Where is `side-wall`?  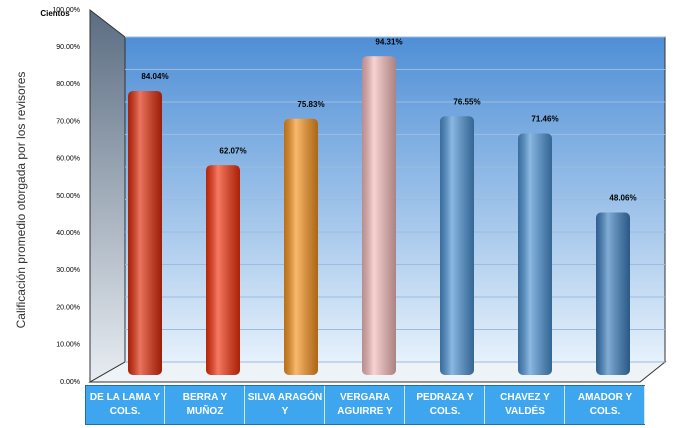 side-wall is located at coordinates (107, 195).